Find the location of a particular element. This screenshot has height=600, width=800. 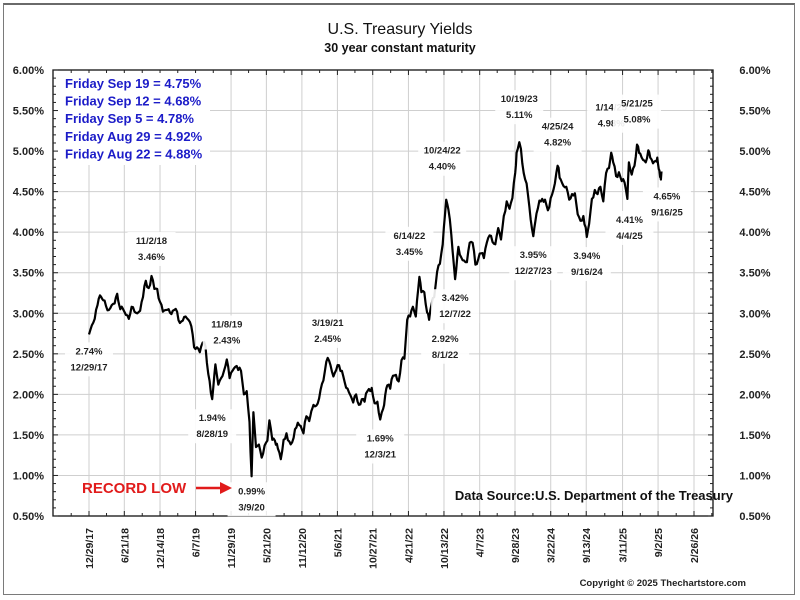

annotation-value: 4.40% is located at coordinates (442, 167).